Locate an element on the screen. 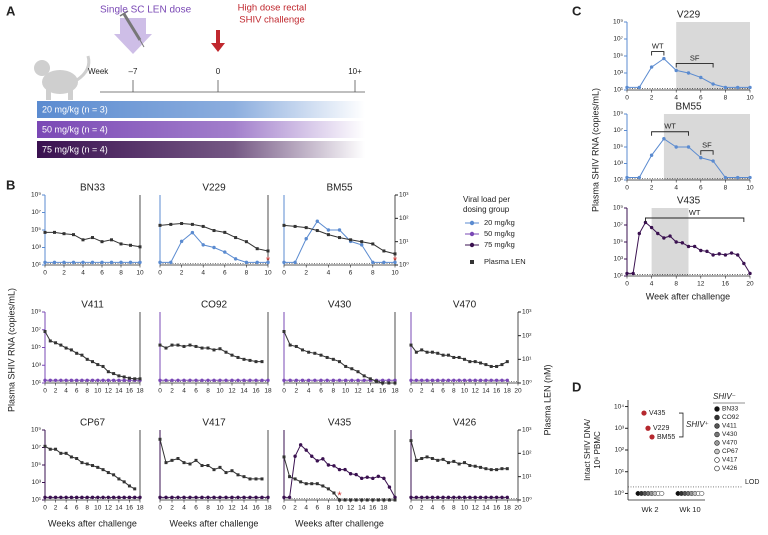 Image resolution: width=768 pixels, height=535 pixels. legend-label: V426 is located at coordinates (730, 468).